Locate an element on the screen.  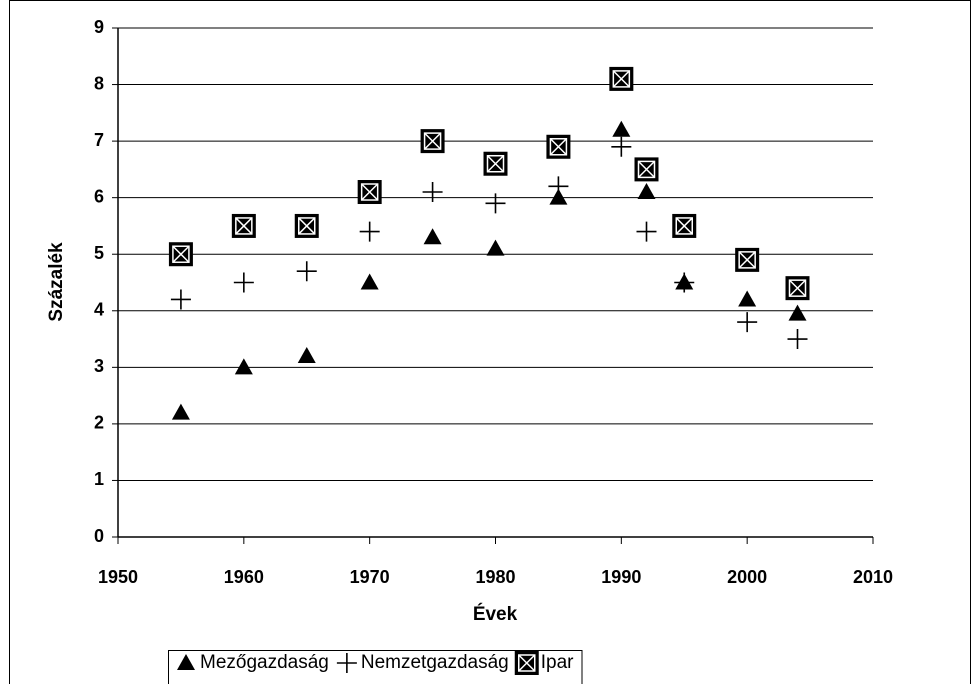
x-tick-label: 1970 is located at coordinates (370, 577).